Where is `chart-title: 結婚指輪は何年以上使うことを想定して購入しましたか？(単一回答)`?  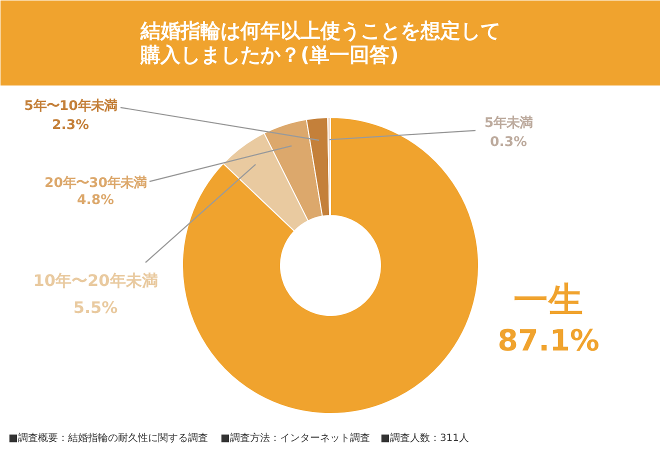 chart-title: 結婚指輪は何年以上使うことを想定して購入しましたか？(単一回答) is located at coordinates (320, 42).